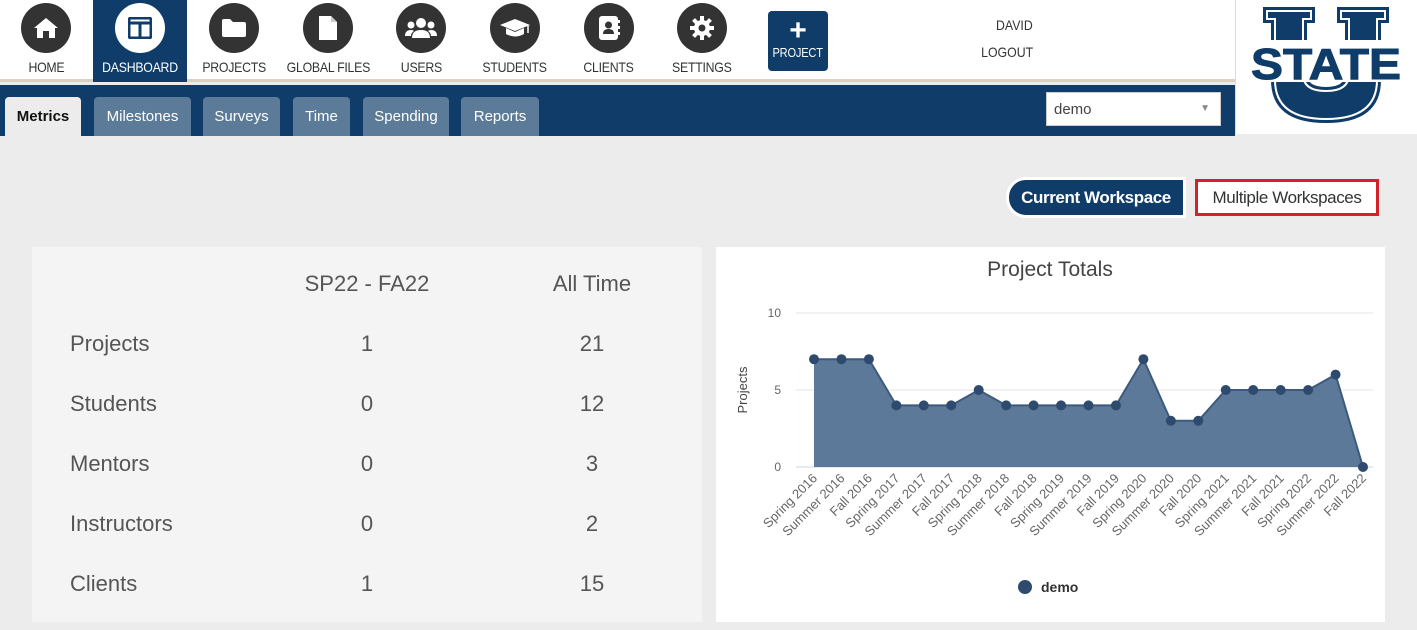  What do you see at coordinates (142, 116) in the screenshot?
I see `tab-milestones: Milestones` at bounding box center [142, 116].